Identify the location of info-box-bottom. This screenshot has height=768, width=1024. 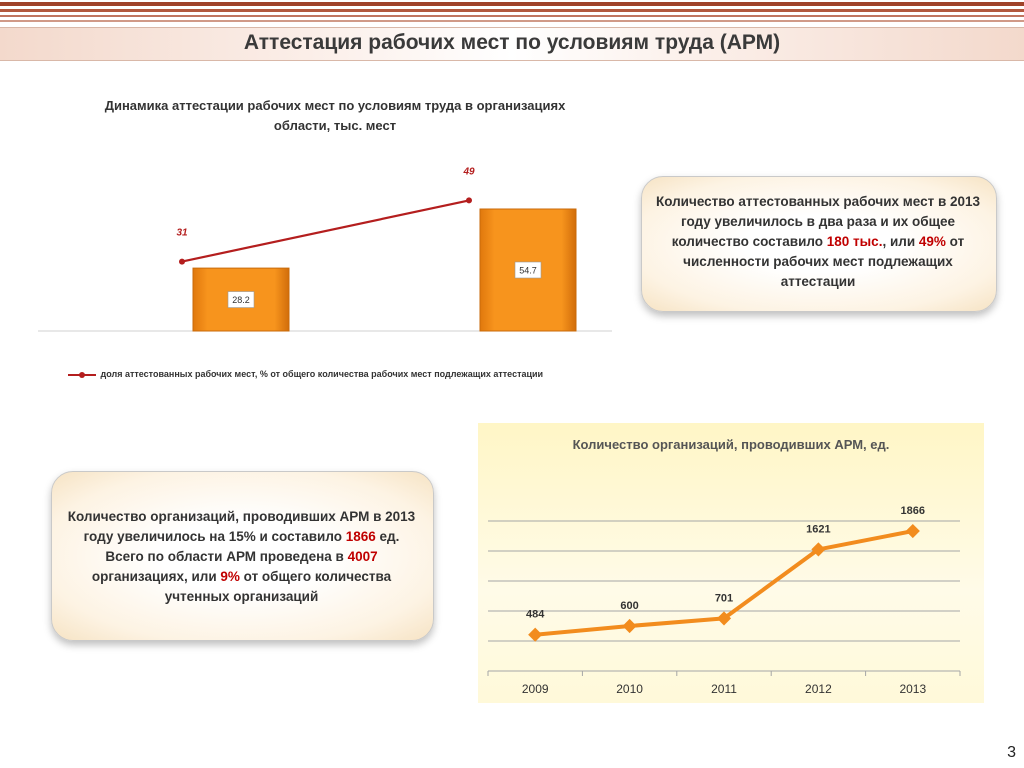
(242, 556).